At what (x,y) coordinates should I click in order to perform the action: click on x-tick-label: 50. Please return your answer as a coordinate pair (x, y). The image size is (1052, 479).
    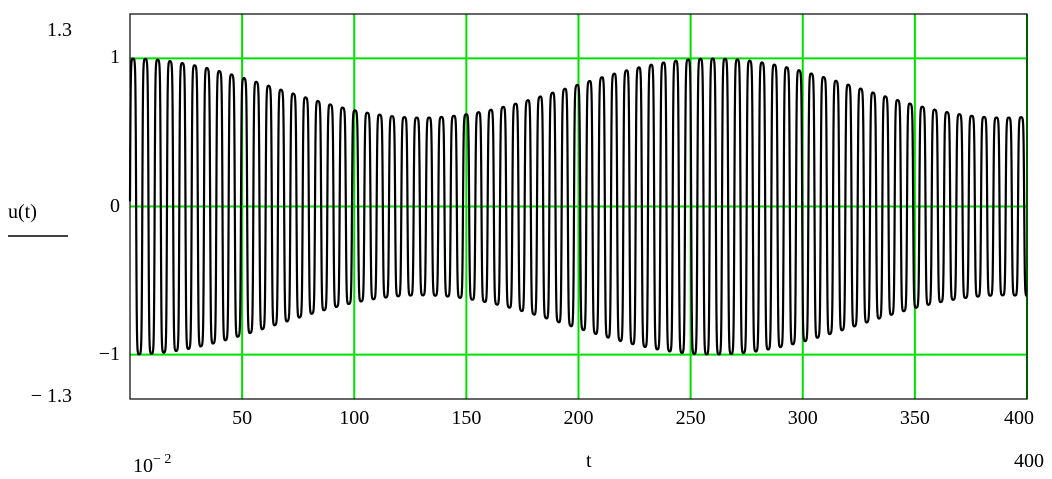
    Looking at the image, I should click on (242, 418).